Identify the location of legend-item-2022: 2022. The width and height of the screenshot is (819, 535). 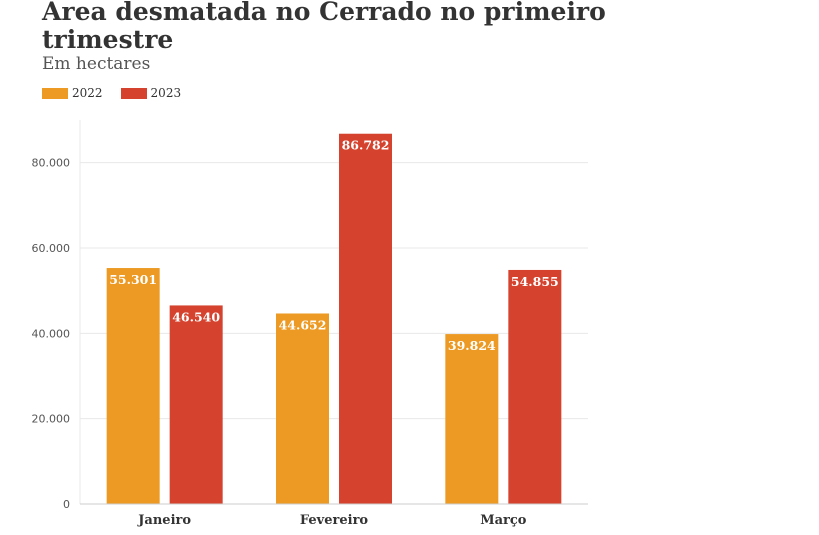
(72, 93).